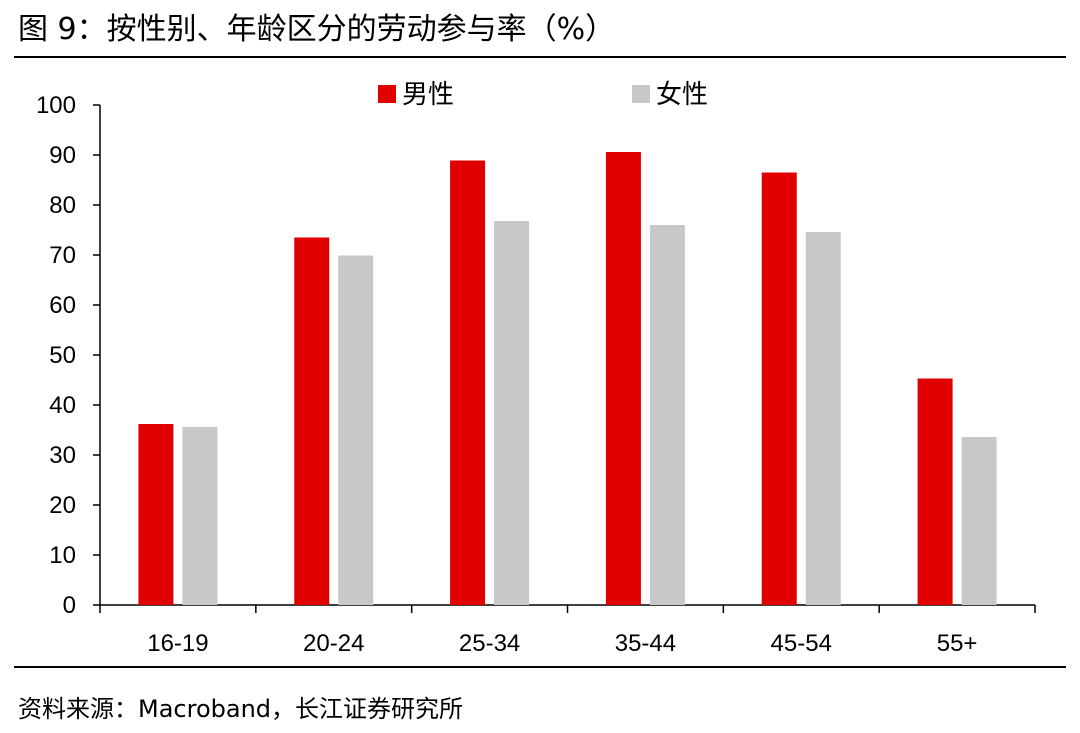 The image size is (1080, 733). I want to click on y-tick-label: 90, so click(62, 155).